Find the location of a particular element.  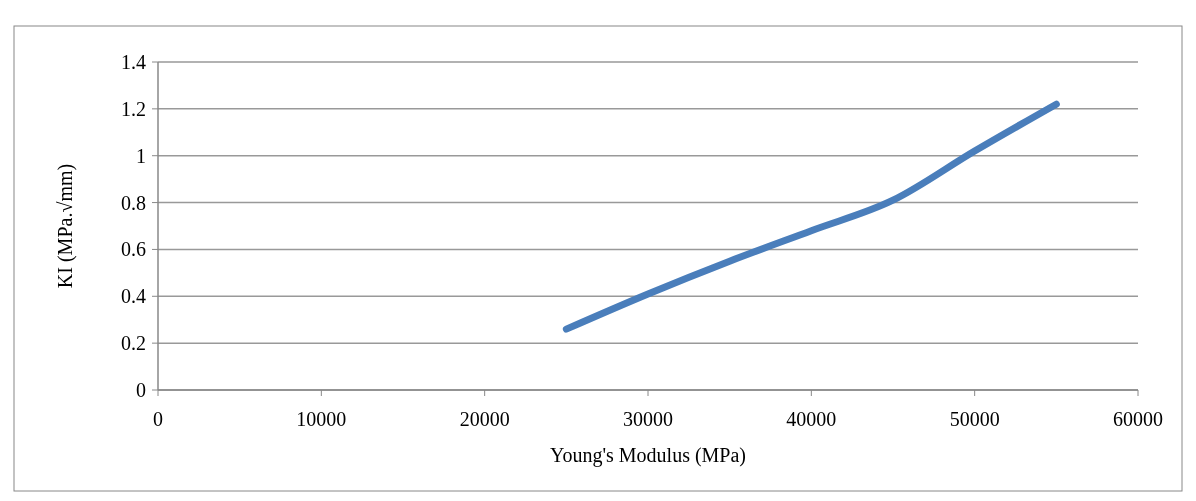

x-tick-label: 40000 is located at coordinates (811, 419).